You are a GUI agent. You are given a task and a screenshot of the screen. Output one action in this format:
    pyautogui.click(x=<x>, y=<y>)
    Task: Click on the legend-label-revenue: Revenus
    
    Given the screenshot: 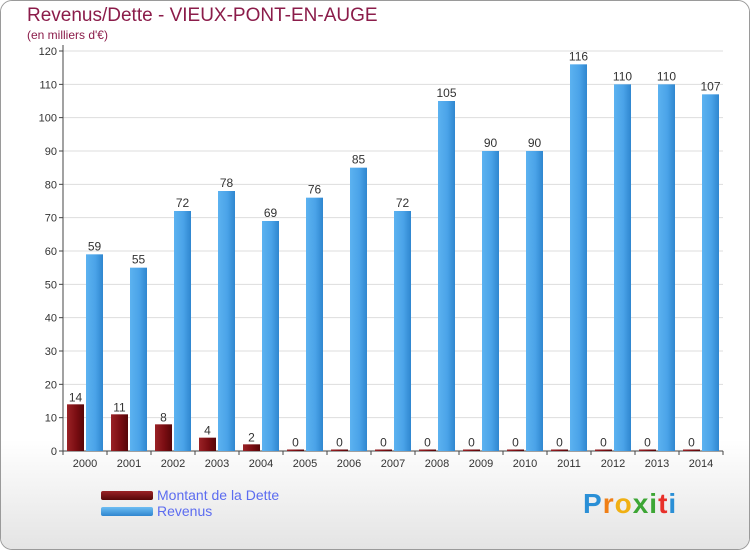 What is the action you would take?
    pyautogui.click(x=185, y=511)
    